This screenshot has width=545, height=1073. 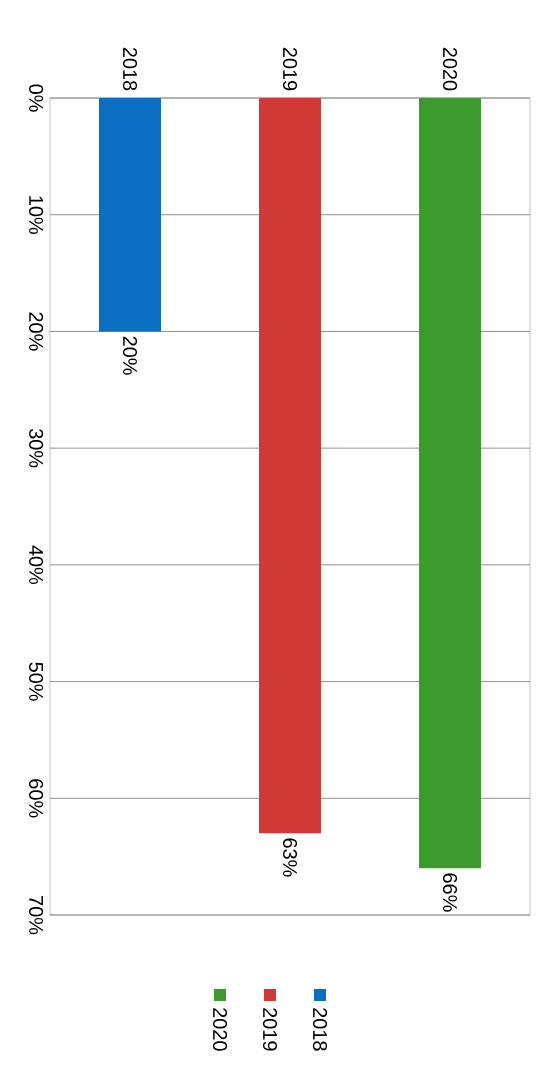 What do you see at coordinates (450, 892) in the screenshot?
I see `data-label: 66%` at bounding box center [450, 892].